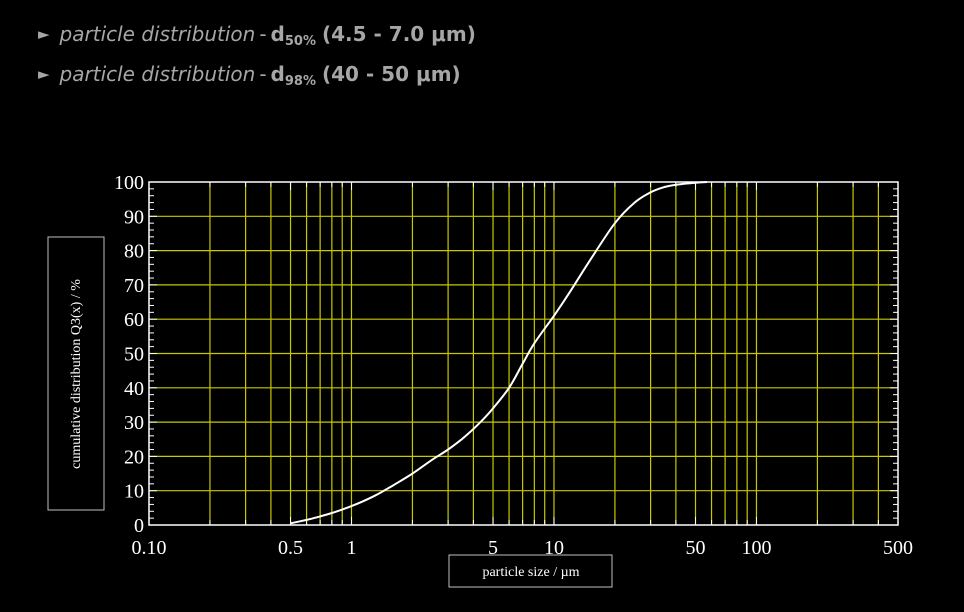 The image size is (964, 612). I want to click on y-tick-label: 30, so click(134, 423).